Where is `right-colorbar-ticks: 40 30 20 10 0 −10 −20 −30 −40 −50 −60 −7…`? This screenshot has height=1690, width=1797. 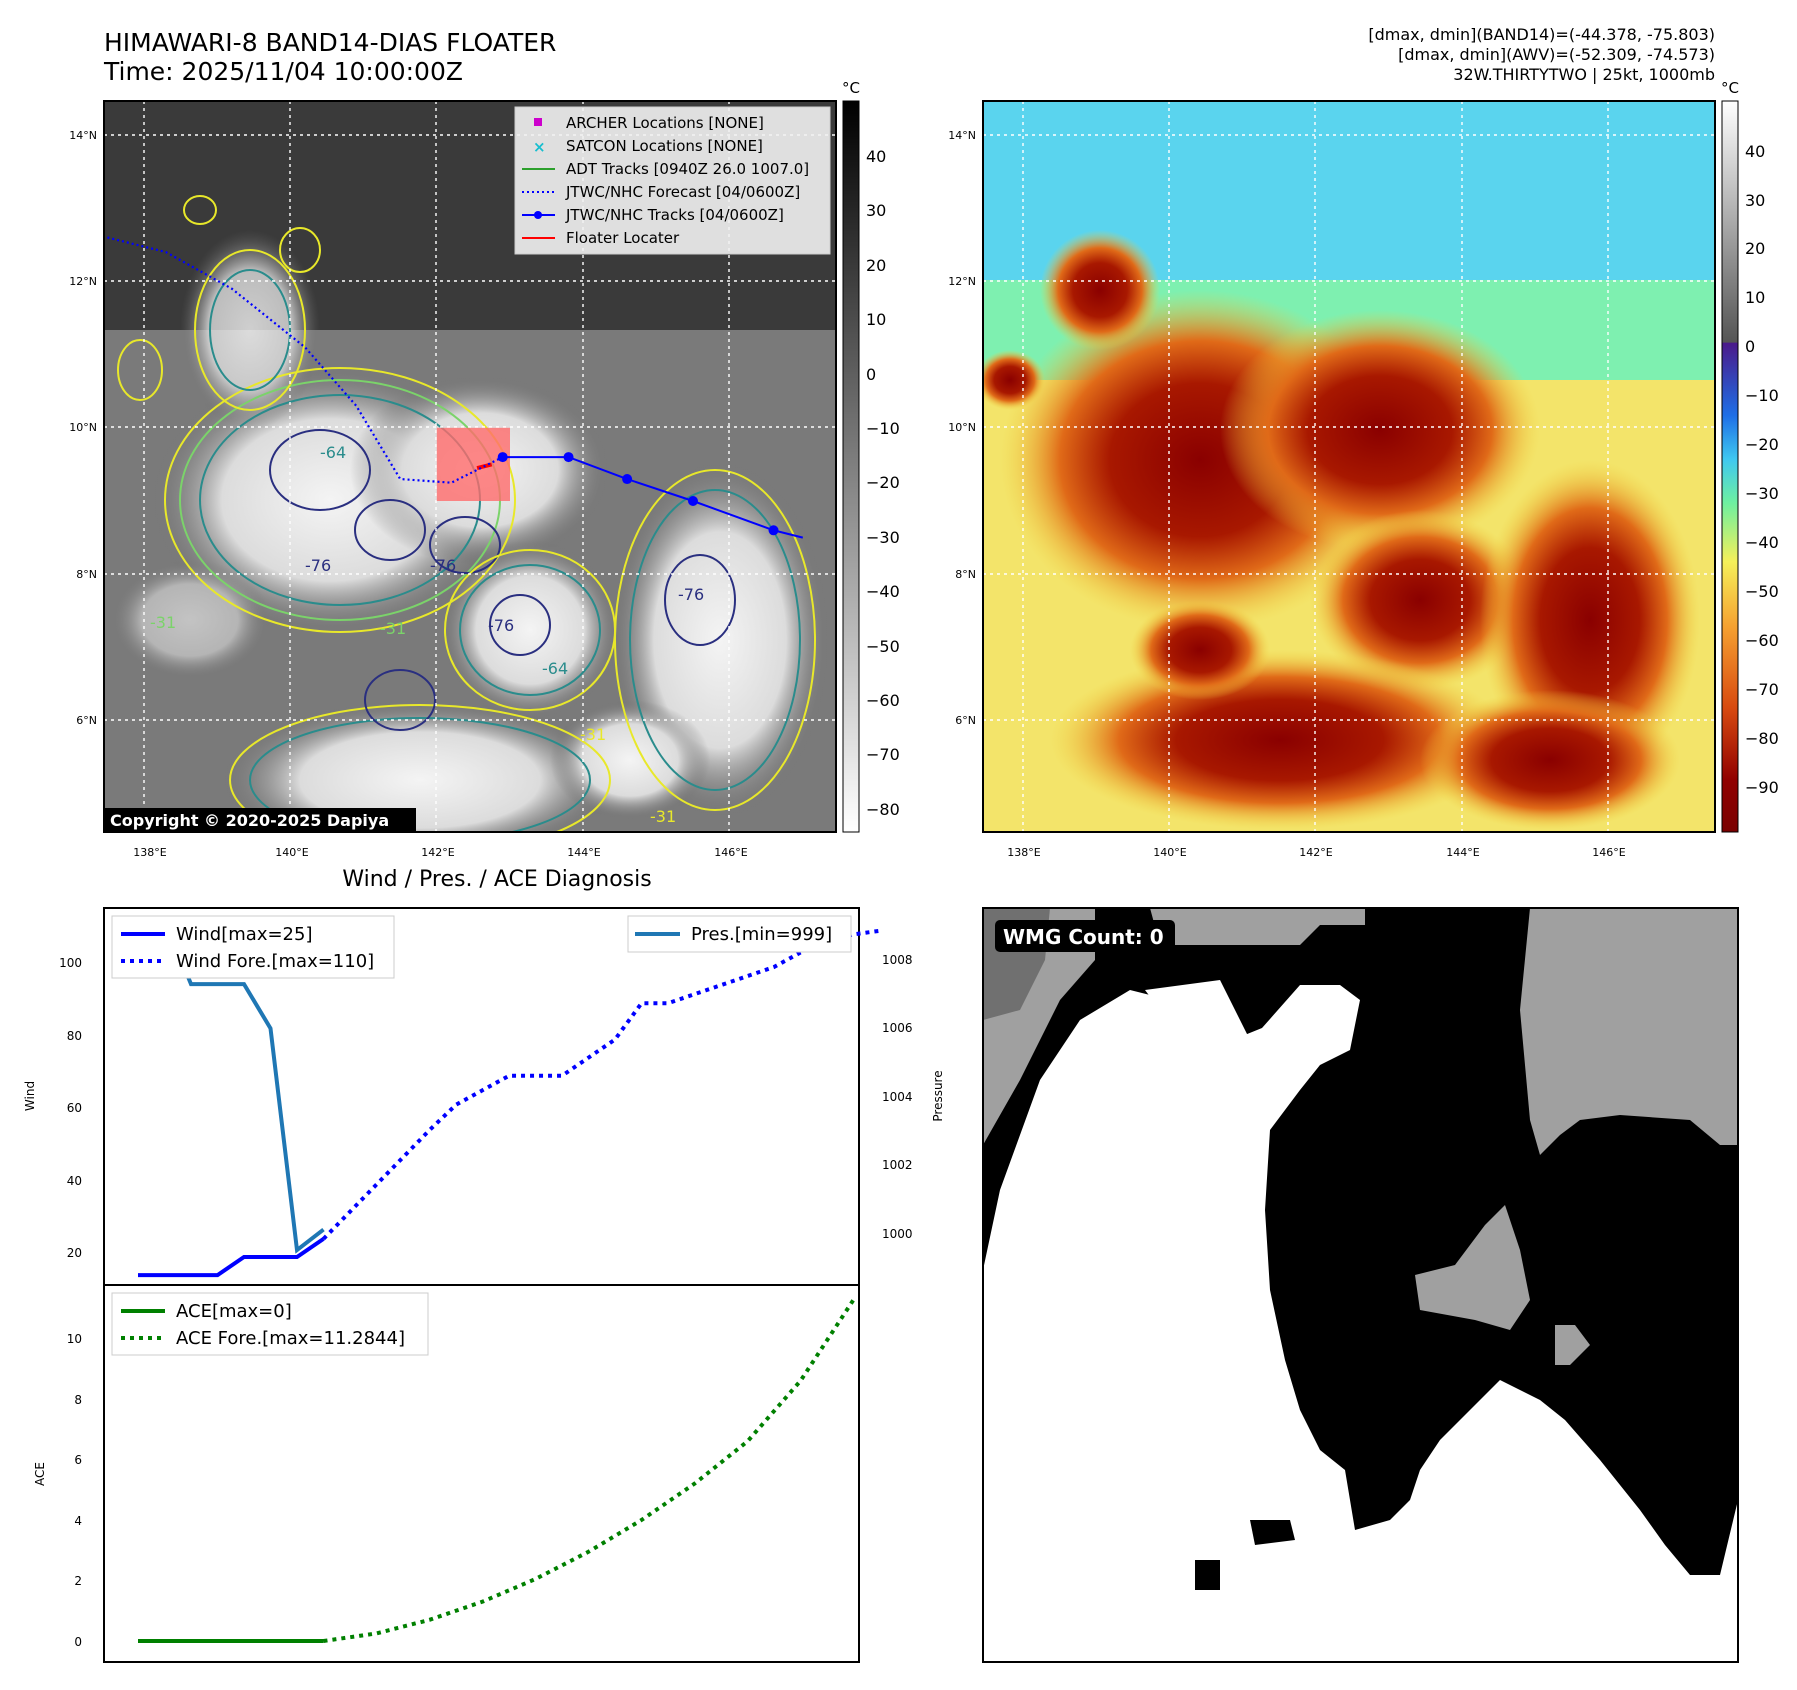 right-colorbar-ticks: 40 30 20 10 0 −10 −20 −30 −40 −50 −60 −7… is located at coordinates (1762, 469).